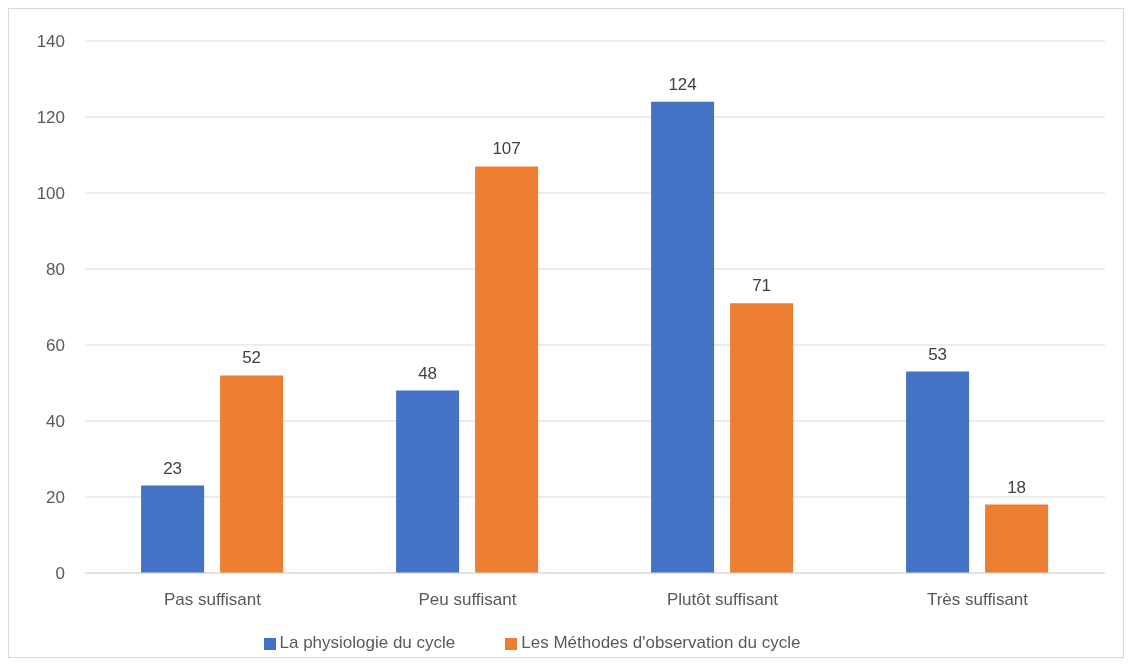 The image size is (1132, 666). I want to click on data-label: 48, so click(428, 373).